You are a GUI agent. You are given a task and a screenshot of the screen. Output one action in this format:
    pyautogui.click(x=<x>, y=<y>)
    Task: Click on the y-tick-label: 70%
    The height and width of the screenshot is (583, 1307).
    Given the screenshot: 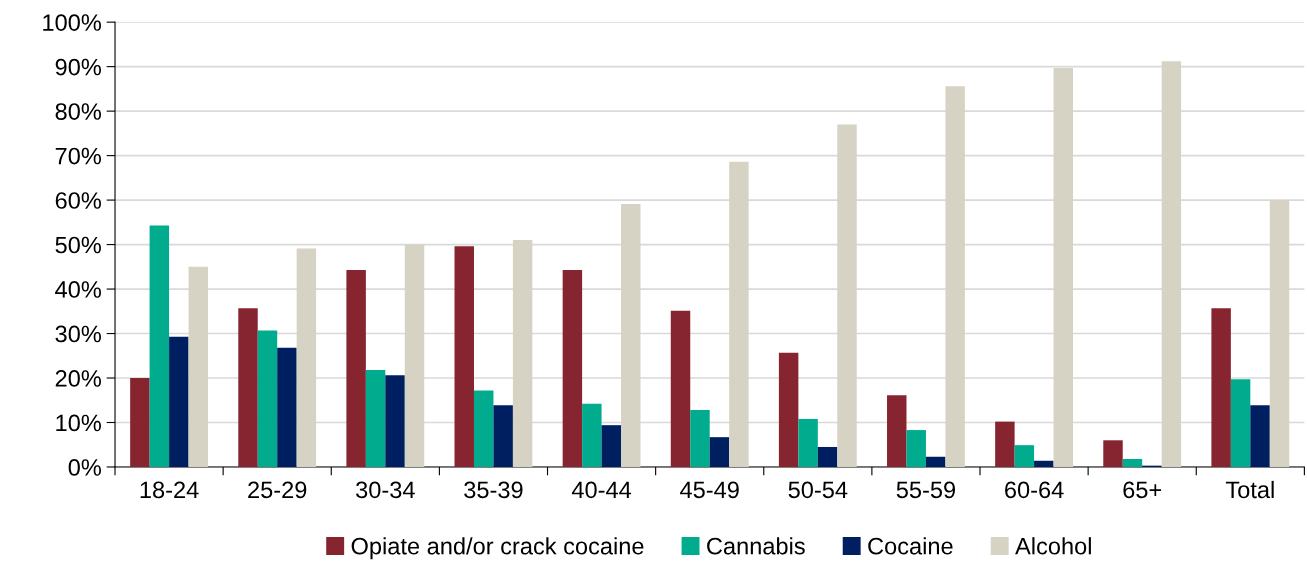 What is the action you would take?
    pyautogui.click(x=78, y=156)
    